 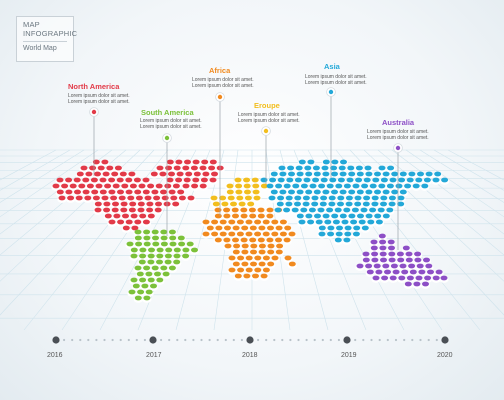 What do you see at coordinates (55, 355) in the screenshot?
I see `timeline-year-2016: 2016` at bounding box center [55, 355].